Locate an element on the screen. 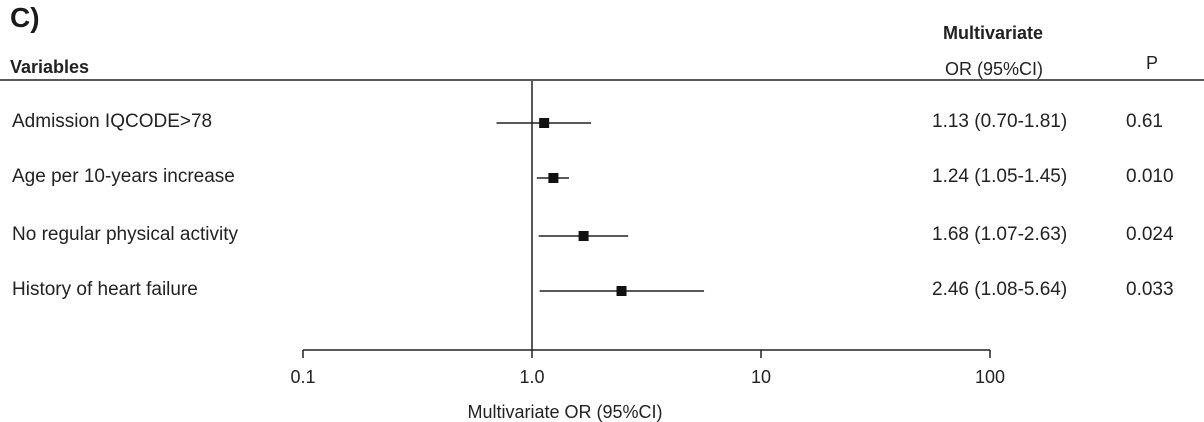  or-value: 2.46 (1.08-5.64) is located at coordinates (1000, 289).